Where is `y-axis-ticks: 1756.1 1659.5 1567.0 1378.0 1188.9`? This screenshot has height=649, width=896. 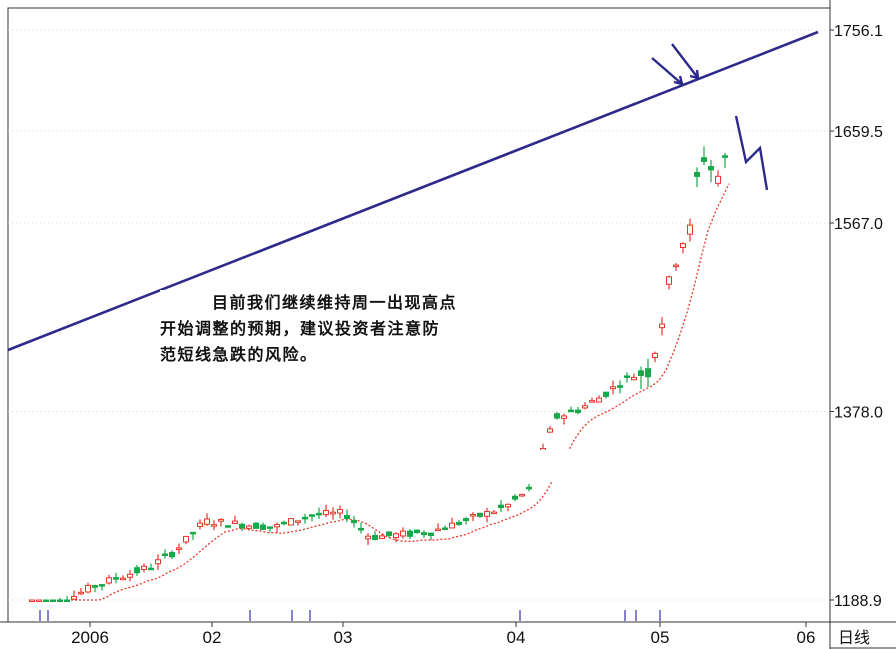
y-axis-ticks: 1756.1 1659.5 1567.0 1378.0 1188.9 is located at coordinates (856, 316).